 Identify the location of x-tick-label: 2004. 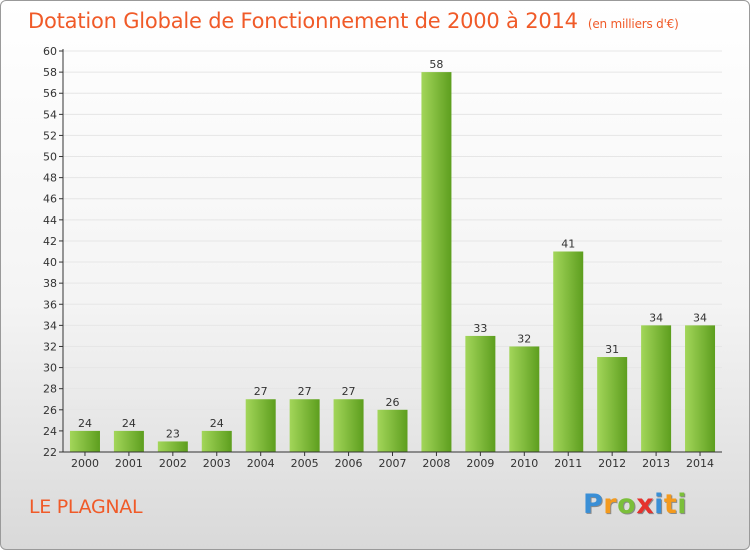
(261, 463).